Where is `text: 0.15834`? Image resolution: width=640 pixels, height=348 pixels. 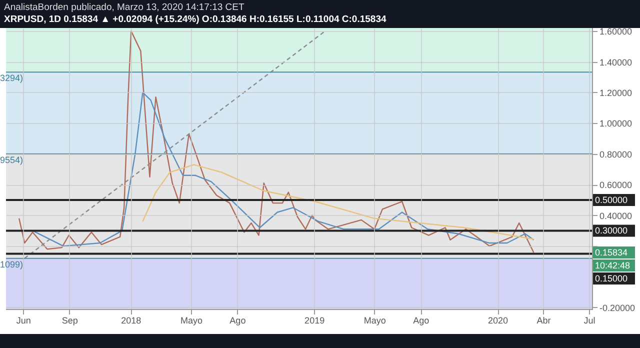
text: 0.15834 is located at coordinates (611, 252).